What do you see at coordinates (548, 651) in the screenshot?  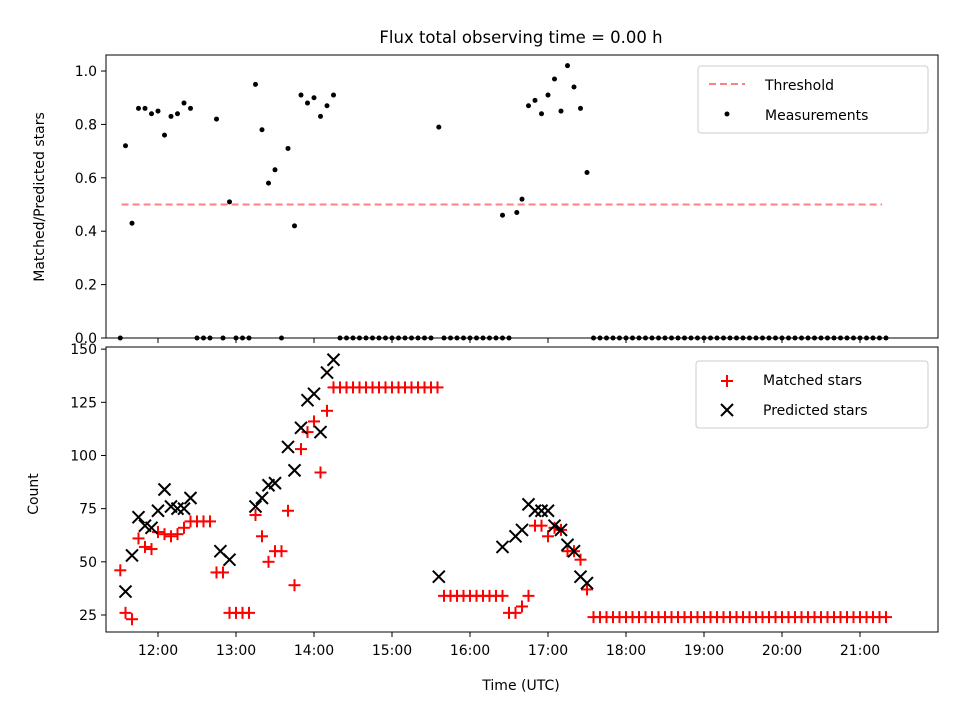 I see `xtick-label: 17:00` at bounding box center [548, 651].